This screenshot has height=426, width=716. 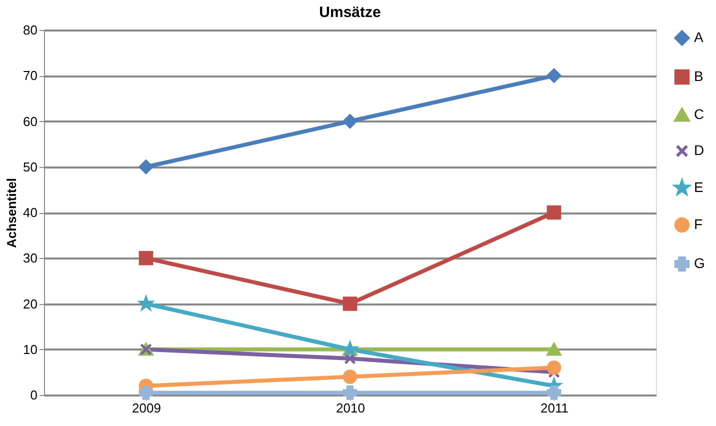 What do you see at coordinates (30, 166) in the screenshot?
I see `y-tick-label: 50` at bounding box center [30, 166].